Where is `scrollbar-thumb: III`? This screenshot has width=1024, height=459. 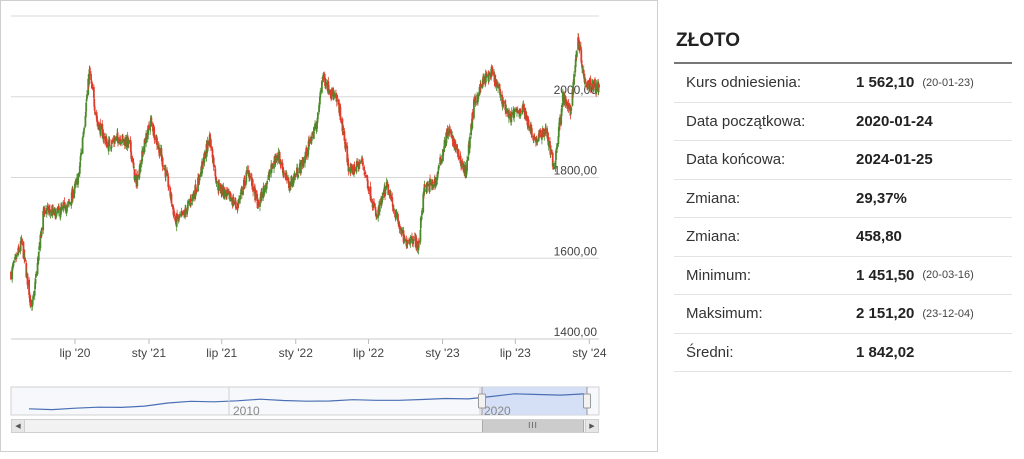 scrollbar-thumb: III is located at coordinates (533, 426).